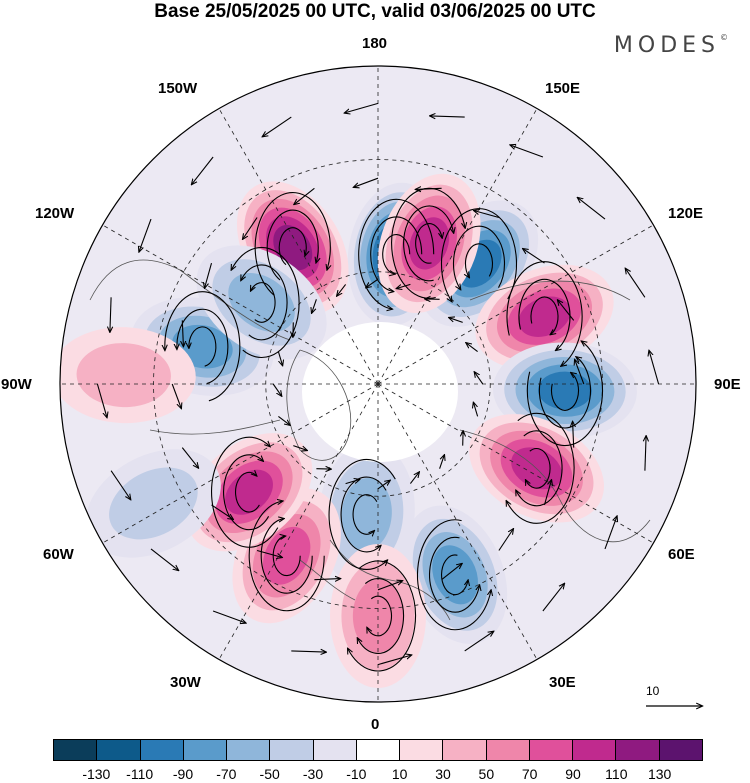 The image size is (750, 783). What do you see at coordinates (140, 774) in the screenshot?
I see `colorbar-tick-label: -110` at bounding box center [140, 774].